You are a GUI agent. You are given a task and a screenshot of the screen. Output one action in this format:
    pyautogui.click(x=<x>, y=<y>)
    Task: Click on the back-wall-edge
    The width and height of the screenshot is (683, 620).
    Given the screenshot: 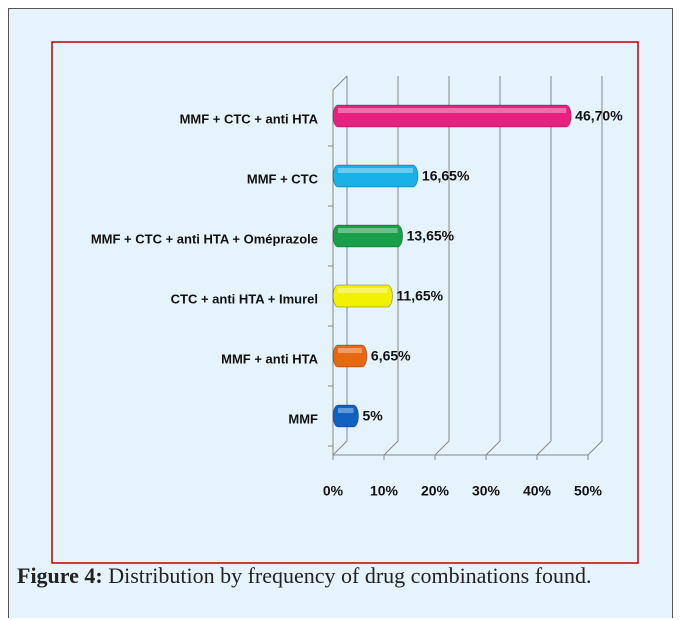 What is the action you would take?
    pyautogui.click(x=340, y=83)
    